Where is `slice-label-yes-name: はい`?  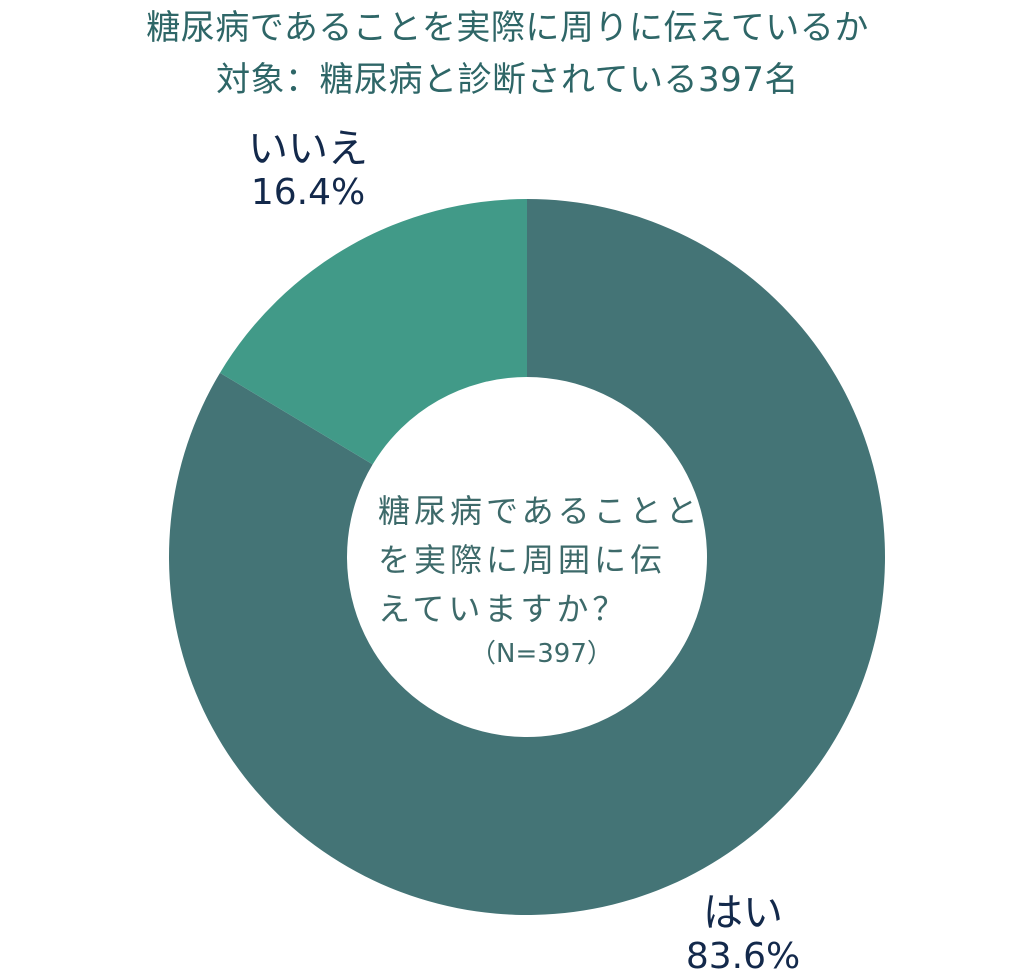
slice-label-yes-name: はい is located at coordinates (743, 913).